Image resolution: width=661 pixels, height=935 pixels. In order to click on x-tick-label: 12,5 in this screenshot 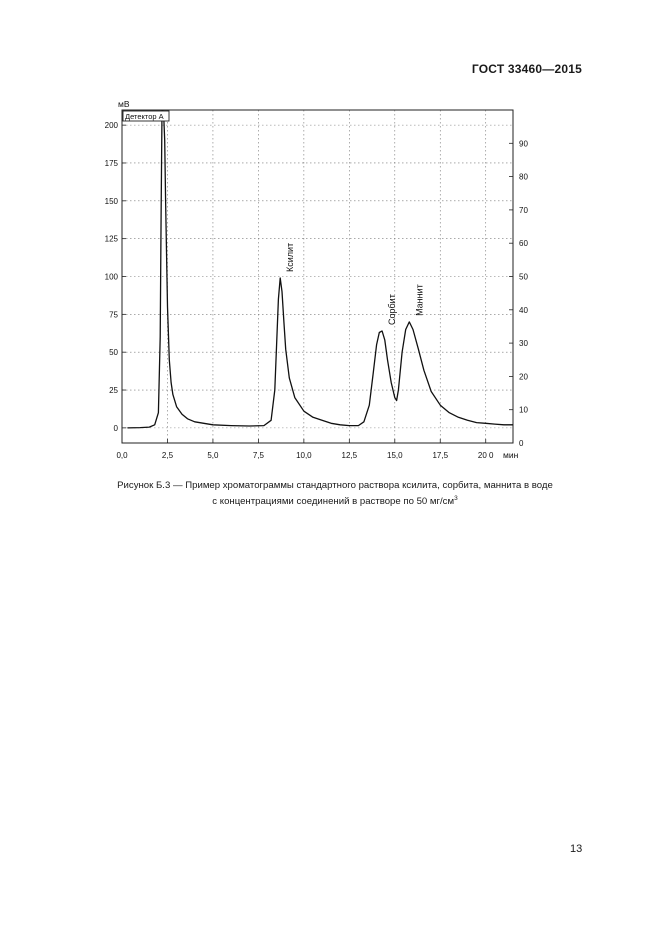, I will do `click(350, 455)`.